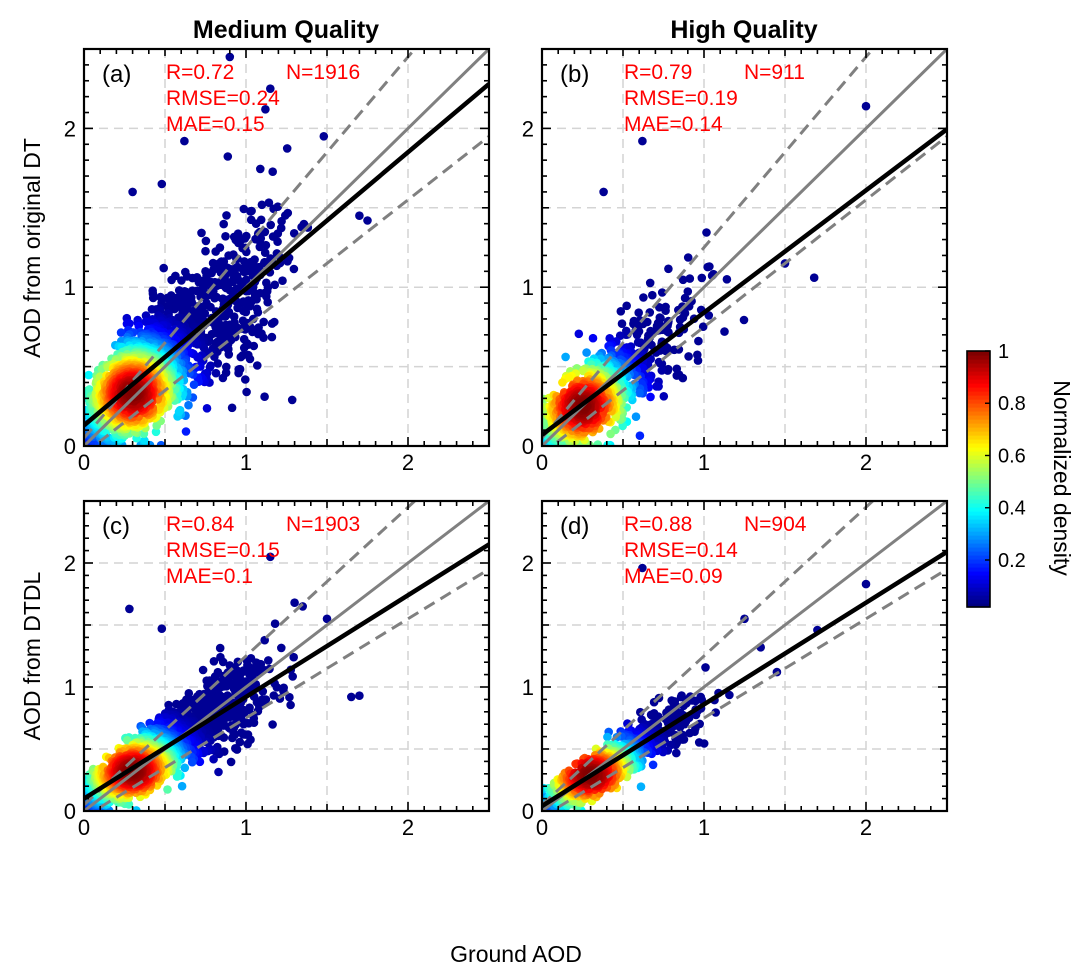 This screenshot has width=1075, height=973. I want to click on panel-label: (a), so click(116, 74).